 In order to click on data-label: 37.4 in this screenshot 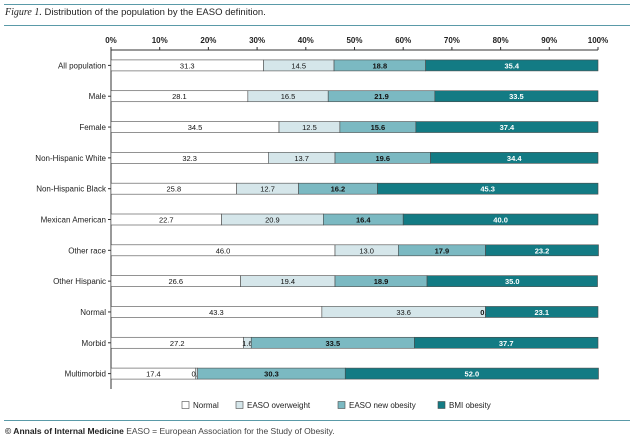, I will do `click(507, 127)`.